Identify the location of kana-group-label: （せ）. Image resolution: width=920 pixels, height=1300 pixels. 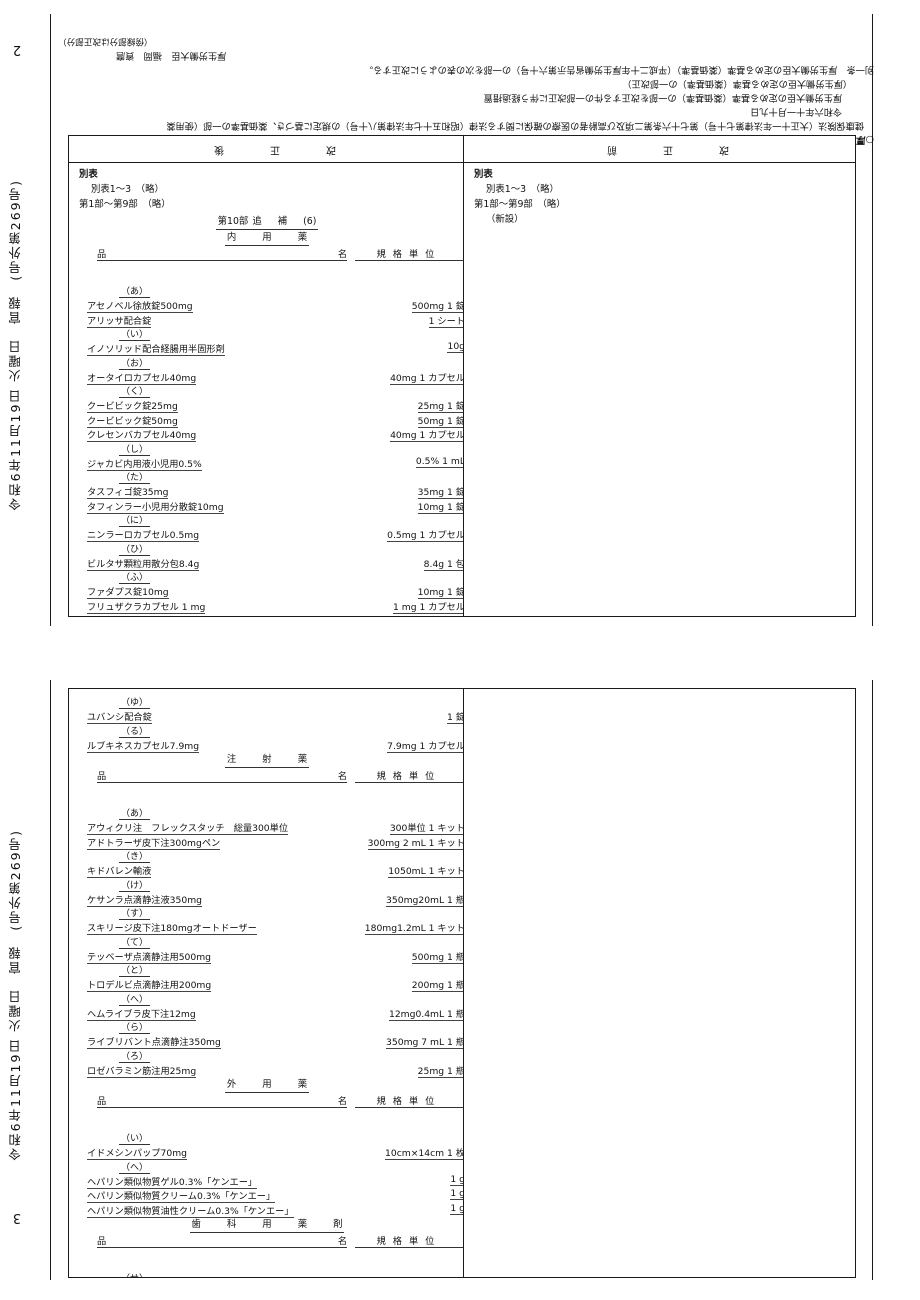
(134, 1274).